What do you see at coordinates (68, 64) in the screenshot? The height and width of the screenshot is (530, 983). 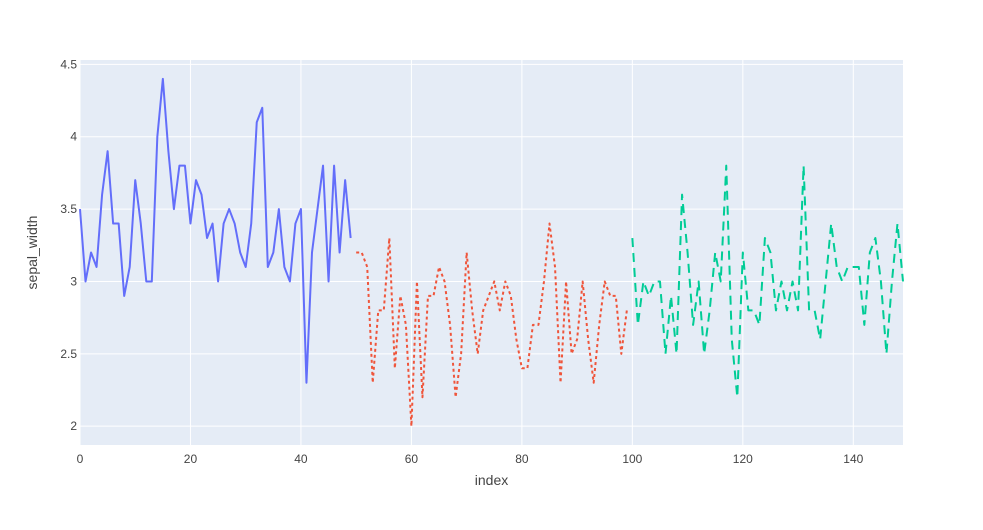 I see `y-tick-label: 4.5` at bounding box center [68, 64].